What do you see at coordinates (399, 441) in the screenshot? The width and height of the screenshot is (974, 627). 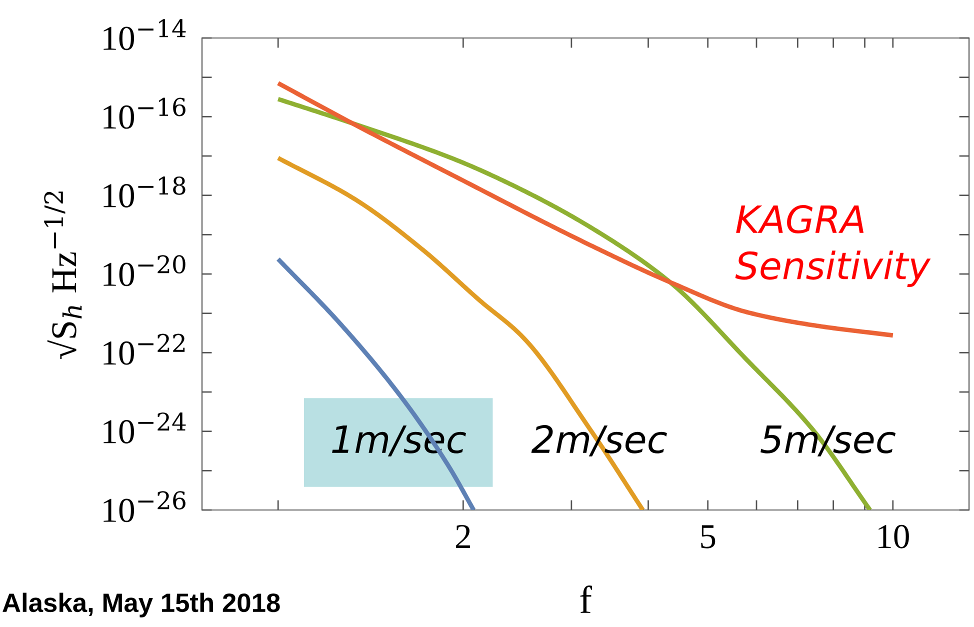 I see `annotation: 1m/sec` at bounding box center [399, 441].